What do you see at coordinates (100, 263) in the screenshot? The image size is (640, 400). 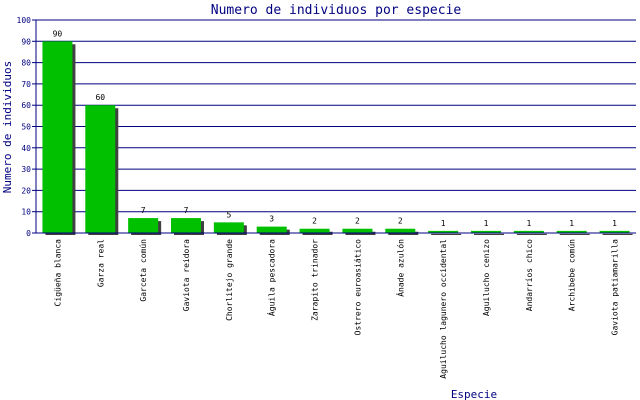 I see `x-tick-label: Garza real` at bounding box center [100, 263].